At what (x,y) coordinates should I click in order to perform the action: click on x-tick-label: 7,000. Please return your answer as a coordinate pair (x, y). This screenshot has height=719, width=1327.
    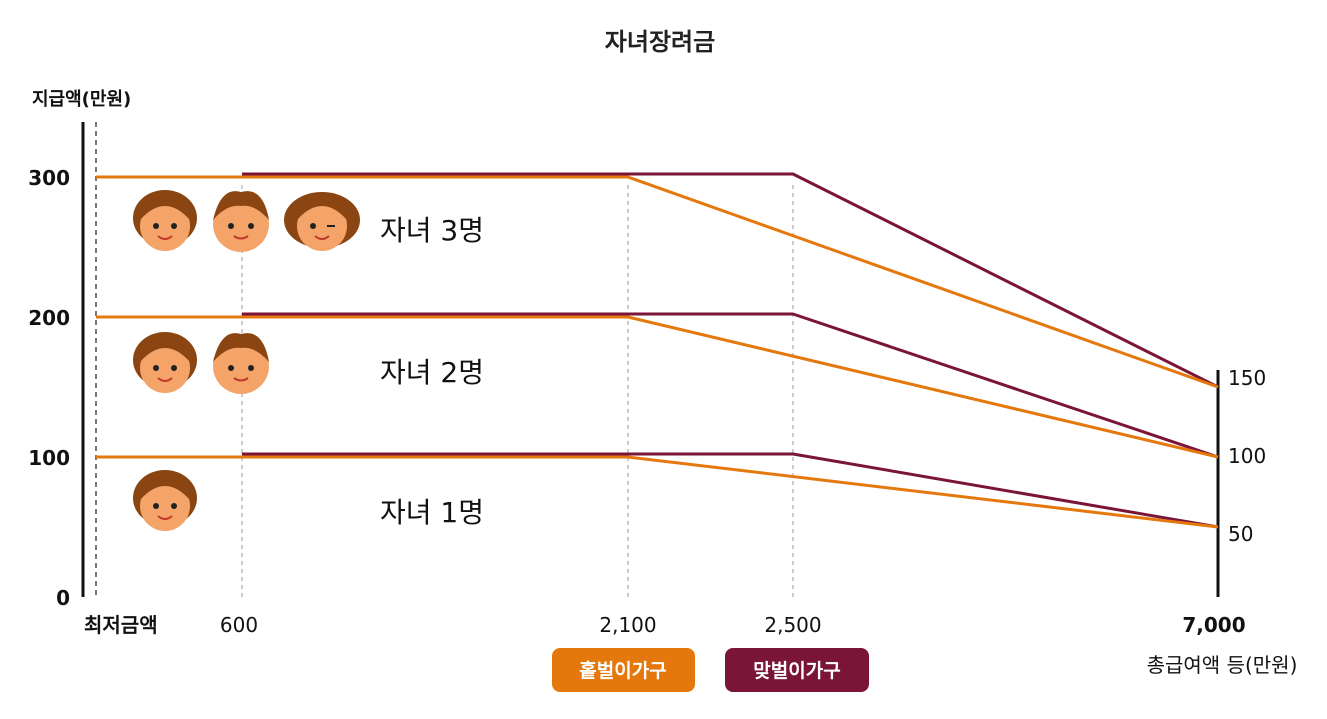
    Looking at the image, I should click on (1213, 625).